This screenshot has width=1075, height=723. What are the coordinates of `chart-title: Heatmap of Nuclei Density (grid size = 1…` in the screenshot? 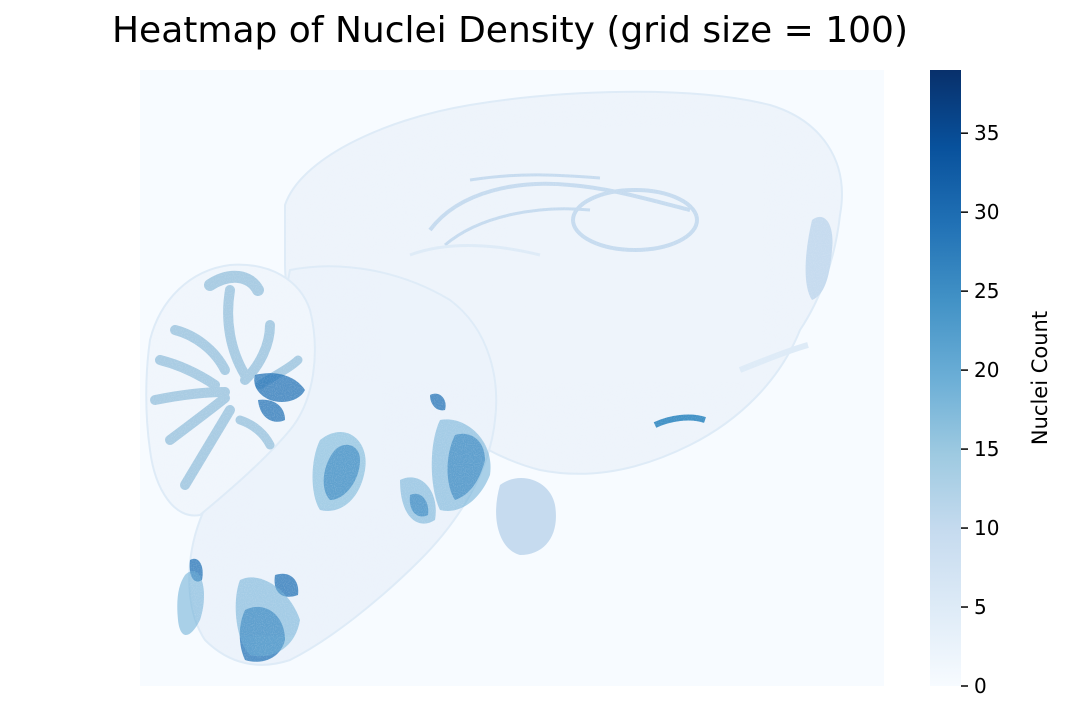 It's located at (509, 30).